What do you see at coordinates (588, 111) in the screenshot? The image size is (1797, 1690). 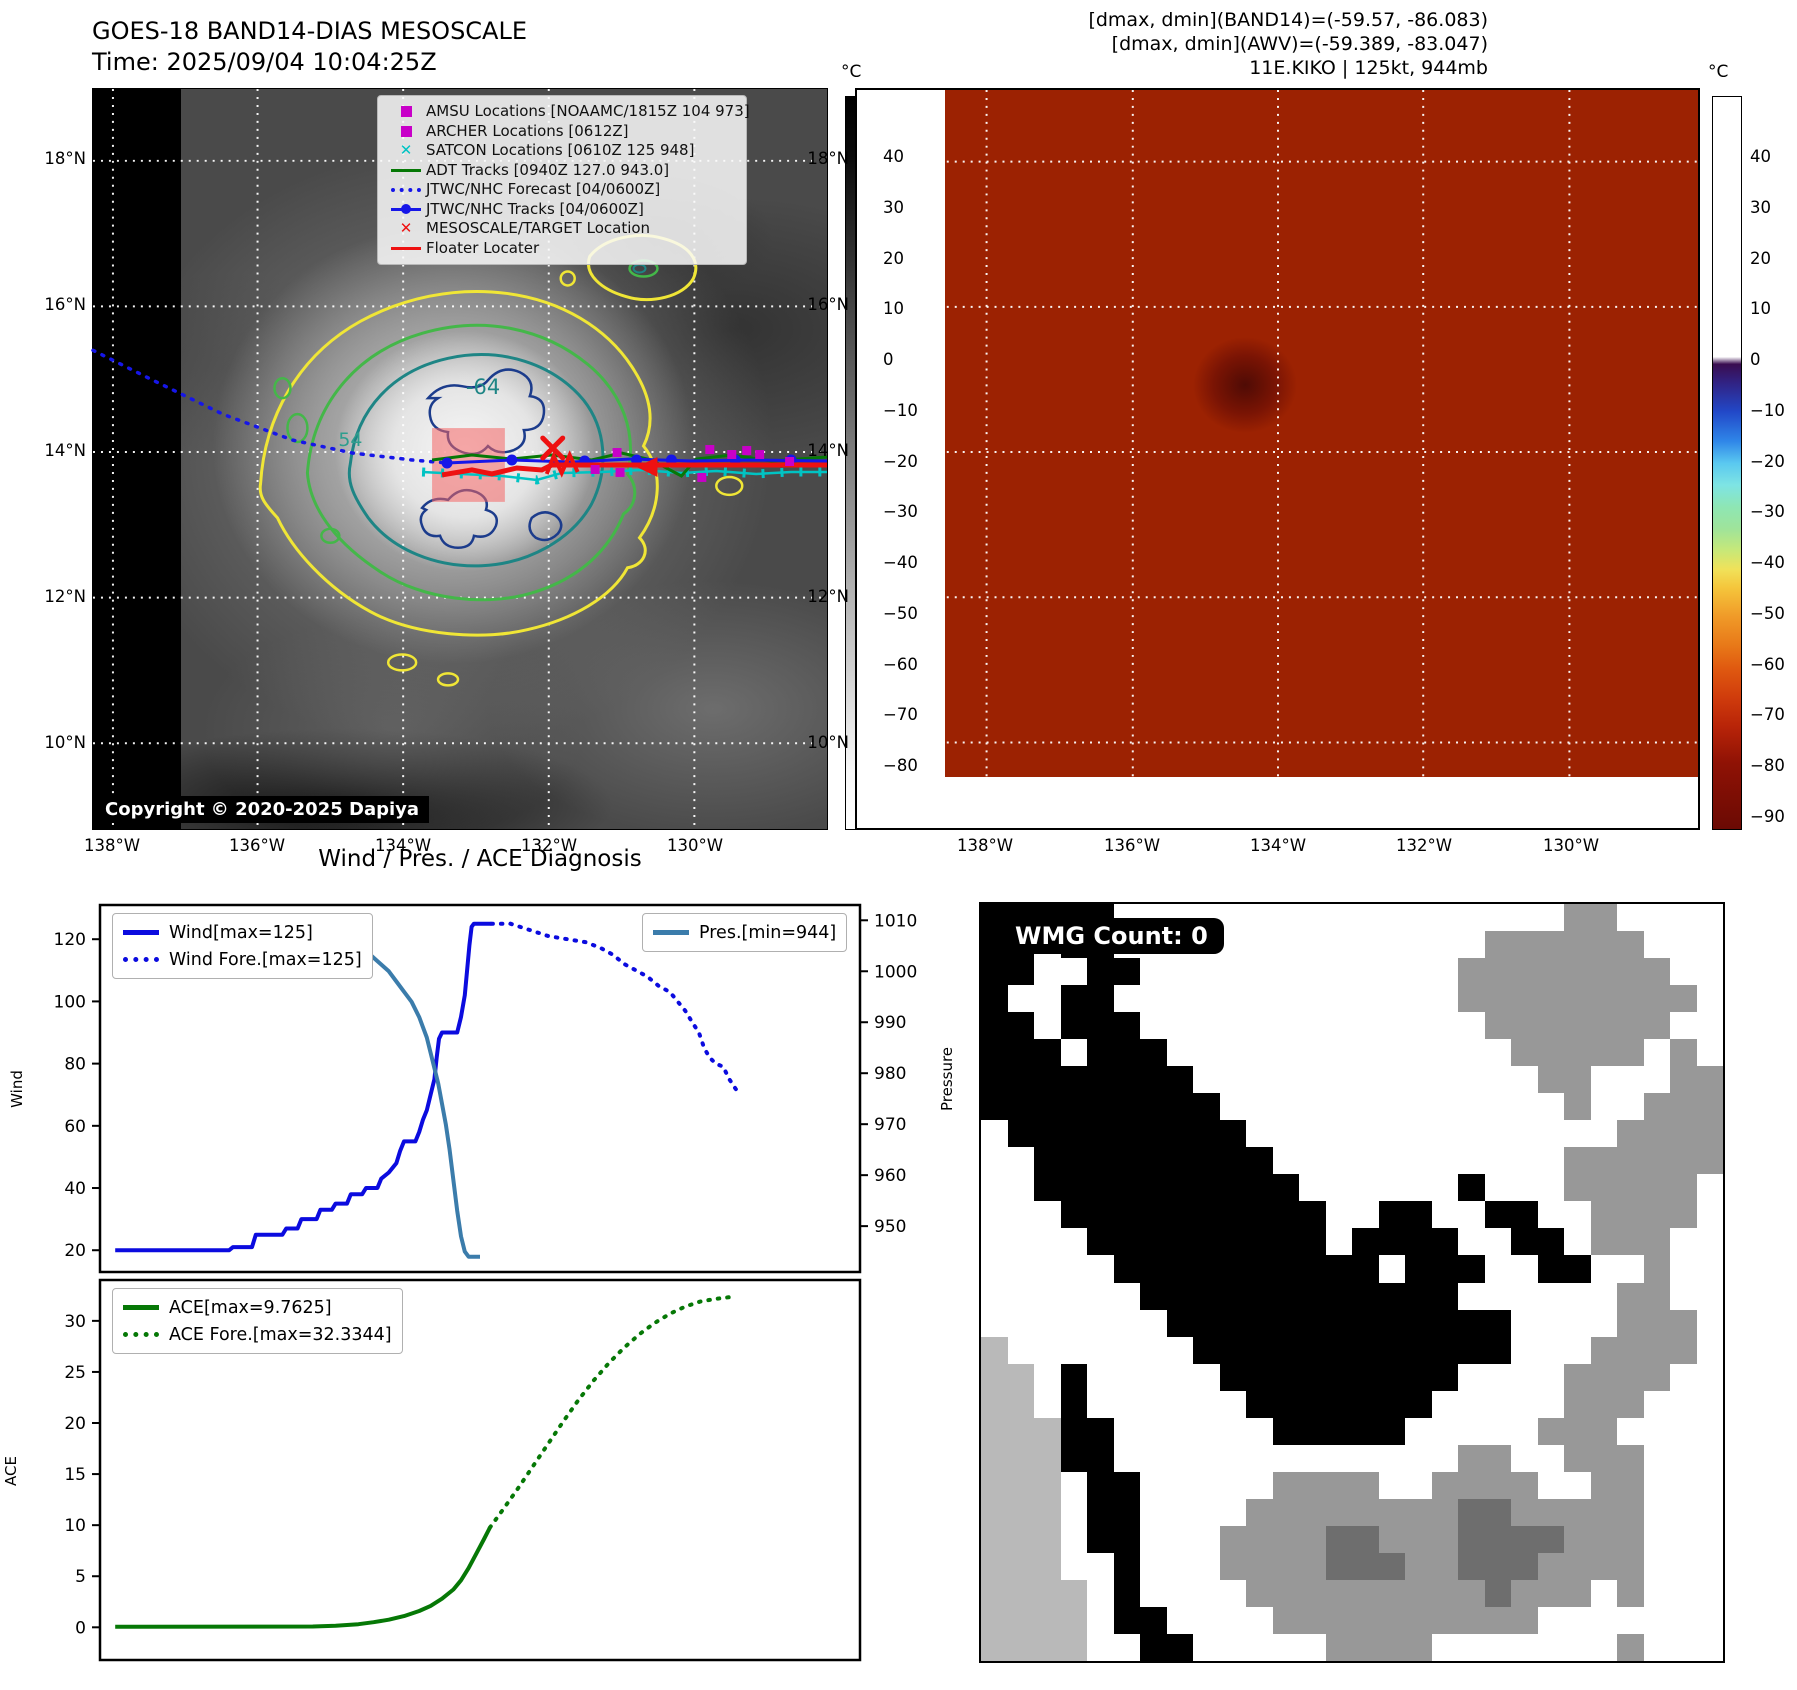 I see `legend-item-label: AMSU Locations [NOAAMC/1815Z 104 973]` at bounding box center [588, 111].